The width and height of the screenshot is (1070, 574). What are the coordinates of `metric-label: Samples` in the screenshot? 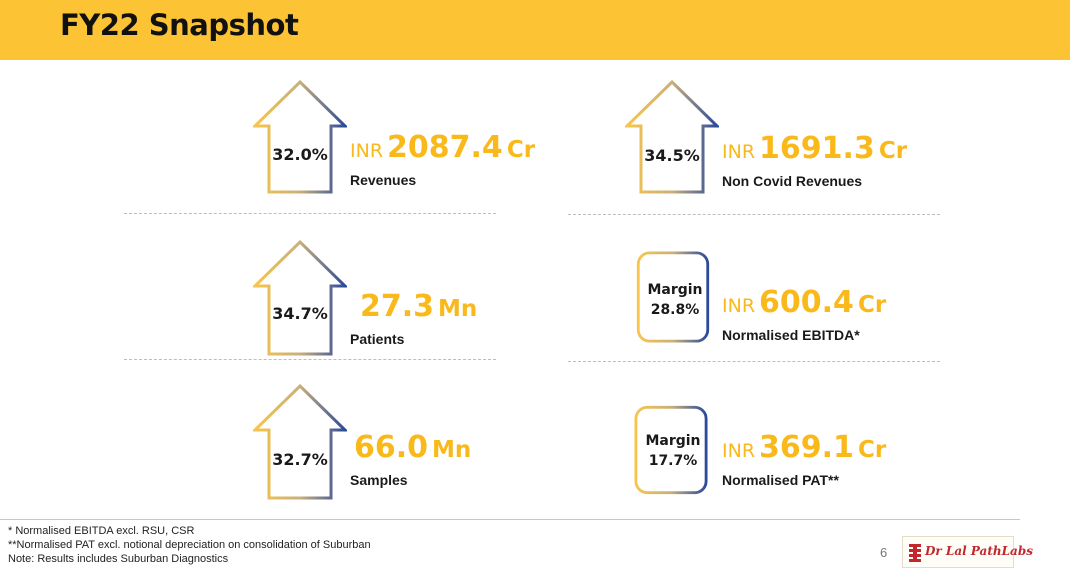 It's located at (379, 480).